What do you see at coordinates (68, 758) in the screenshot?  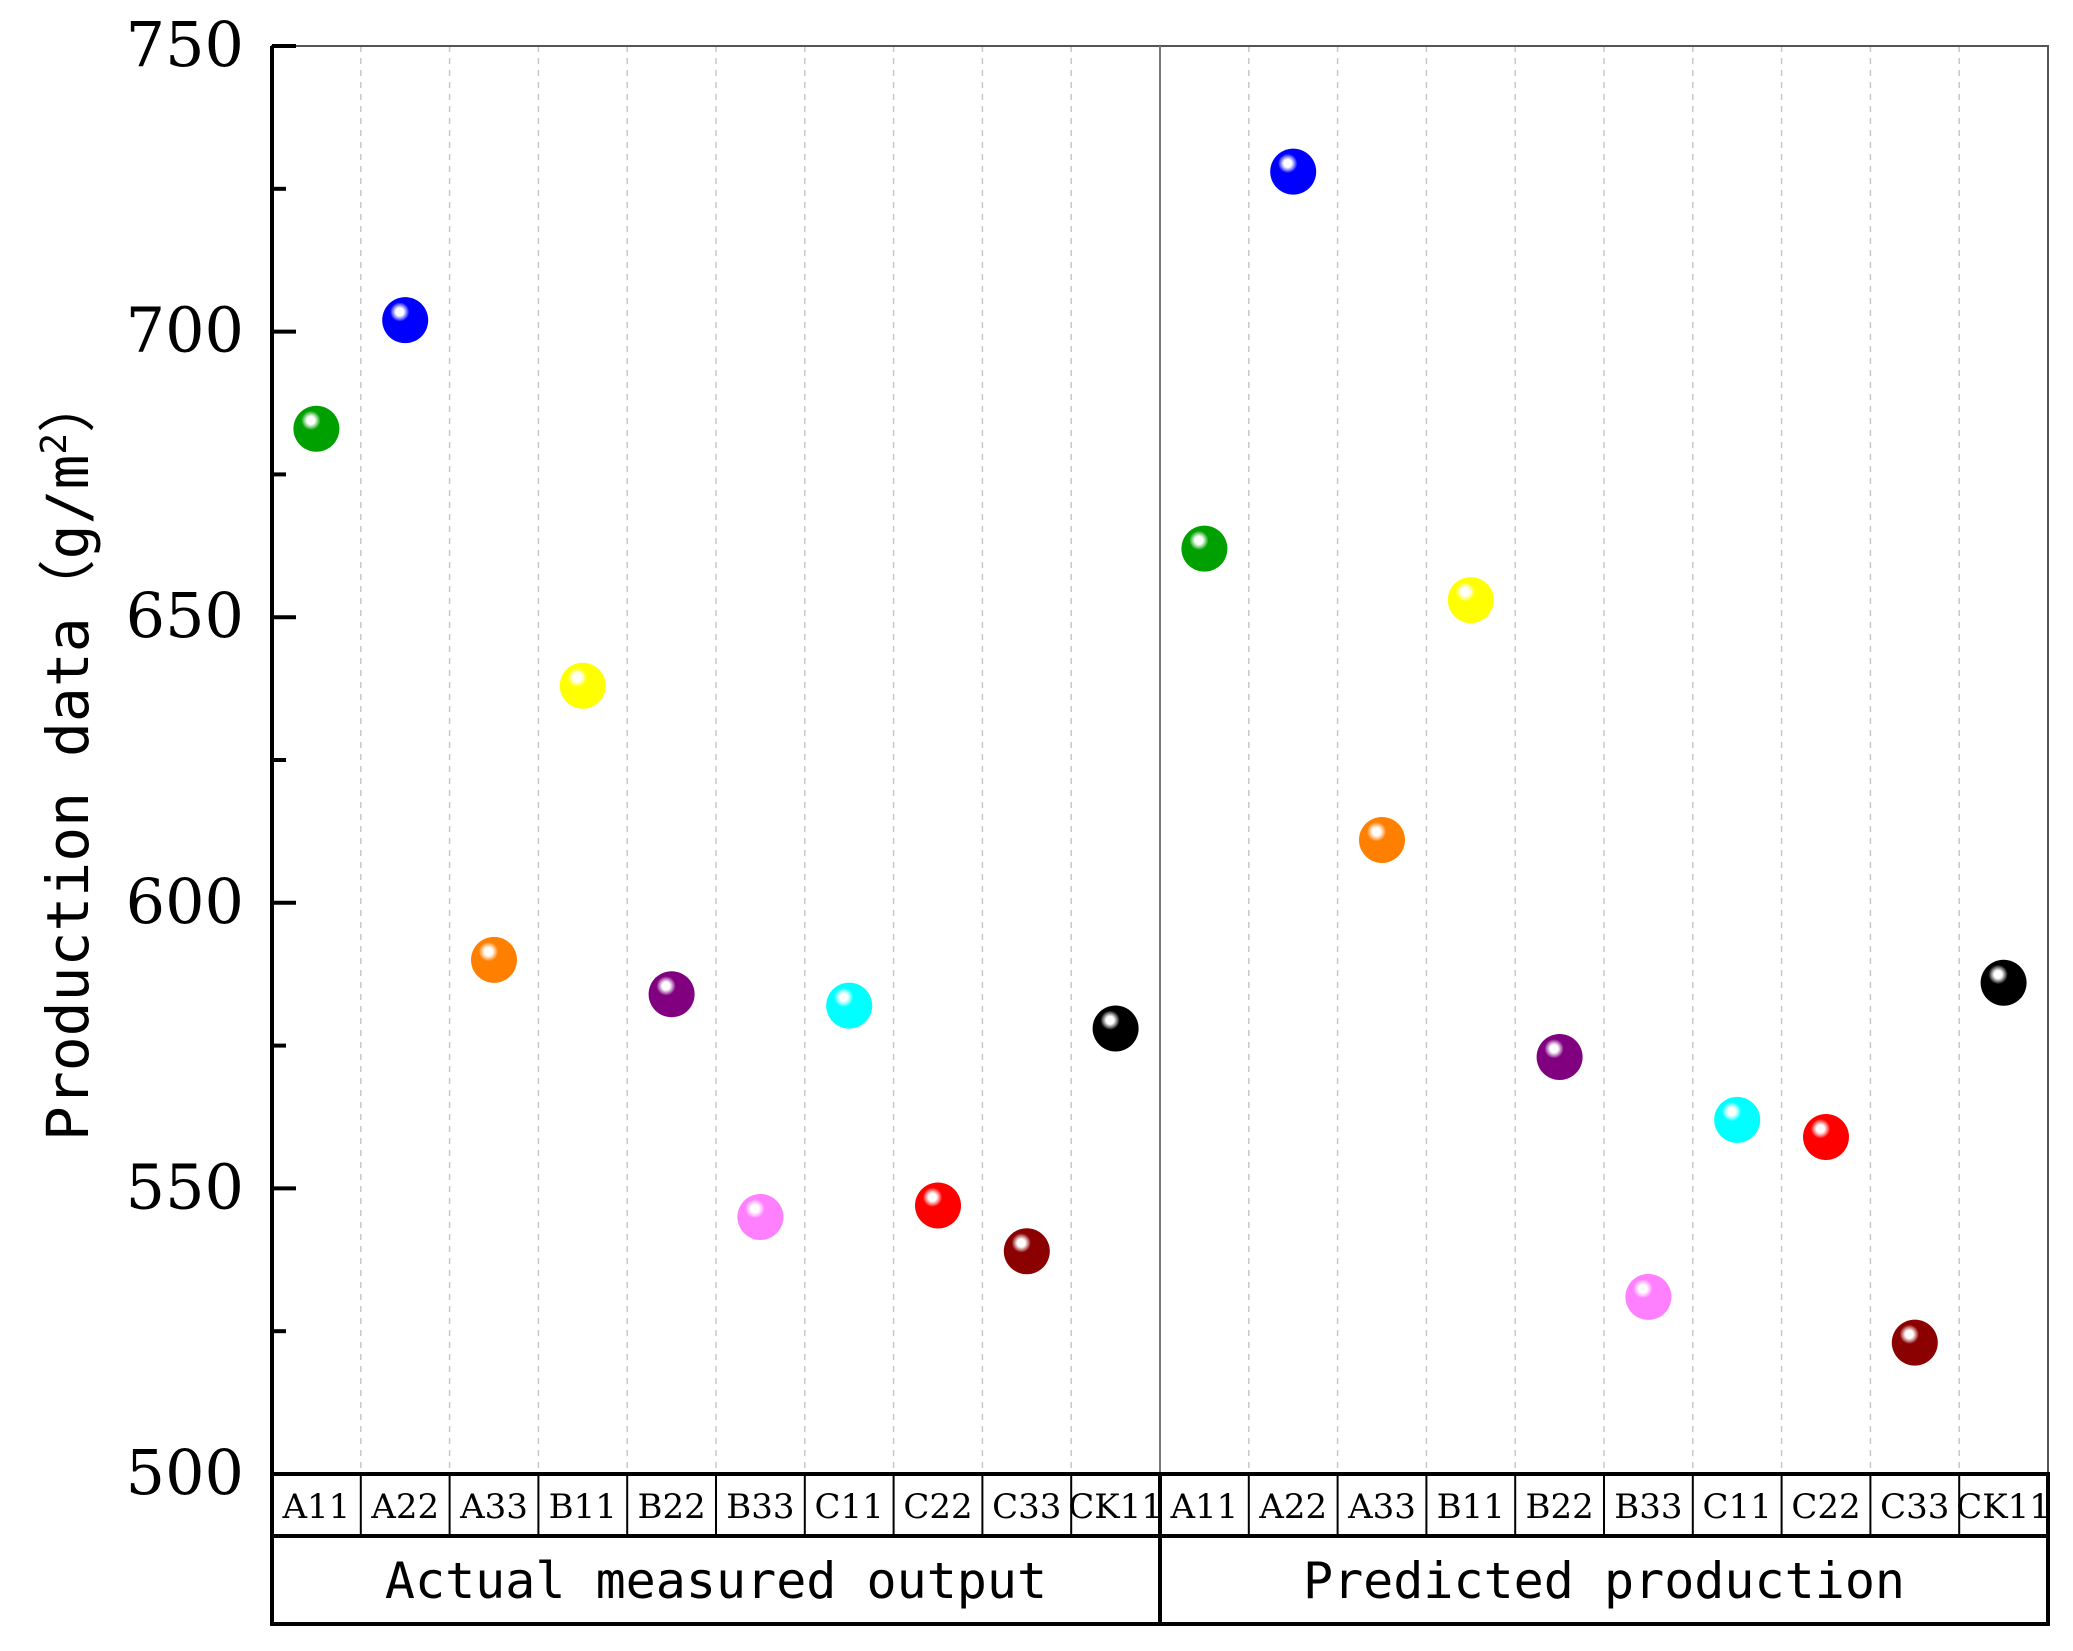 I see `y-axis-title: Production data（g/m2）` at bounding box center [68, 758].